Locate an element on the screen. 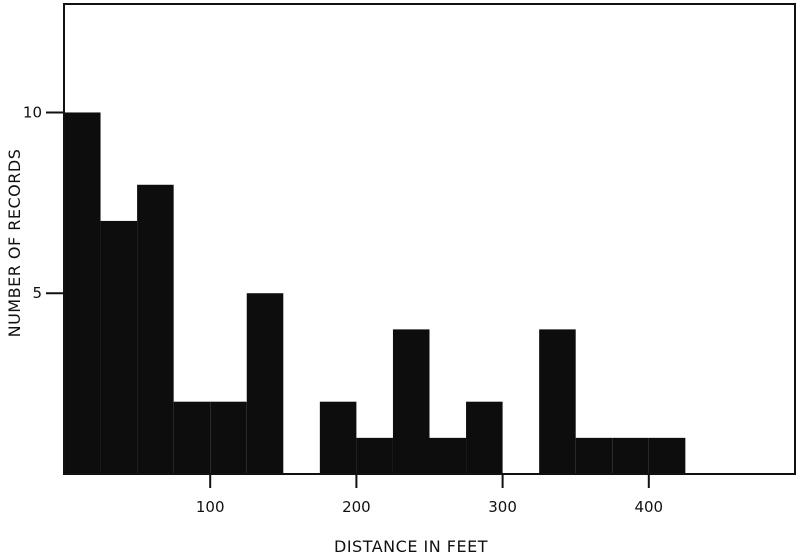 This screenshot has width=800, height=557. x-tick-label: 300 is located at coordinates (502, 507).